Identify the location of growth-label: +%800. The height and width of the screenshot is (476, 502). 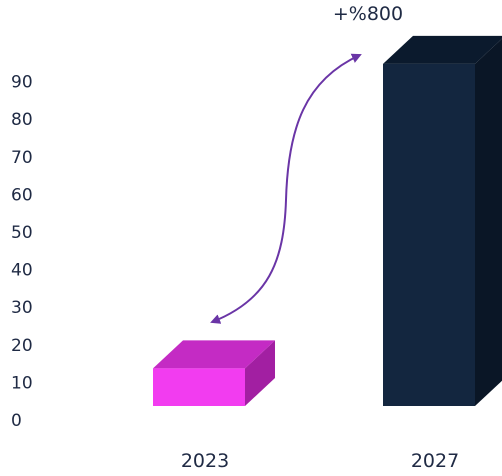
(368, 14).